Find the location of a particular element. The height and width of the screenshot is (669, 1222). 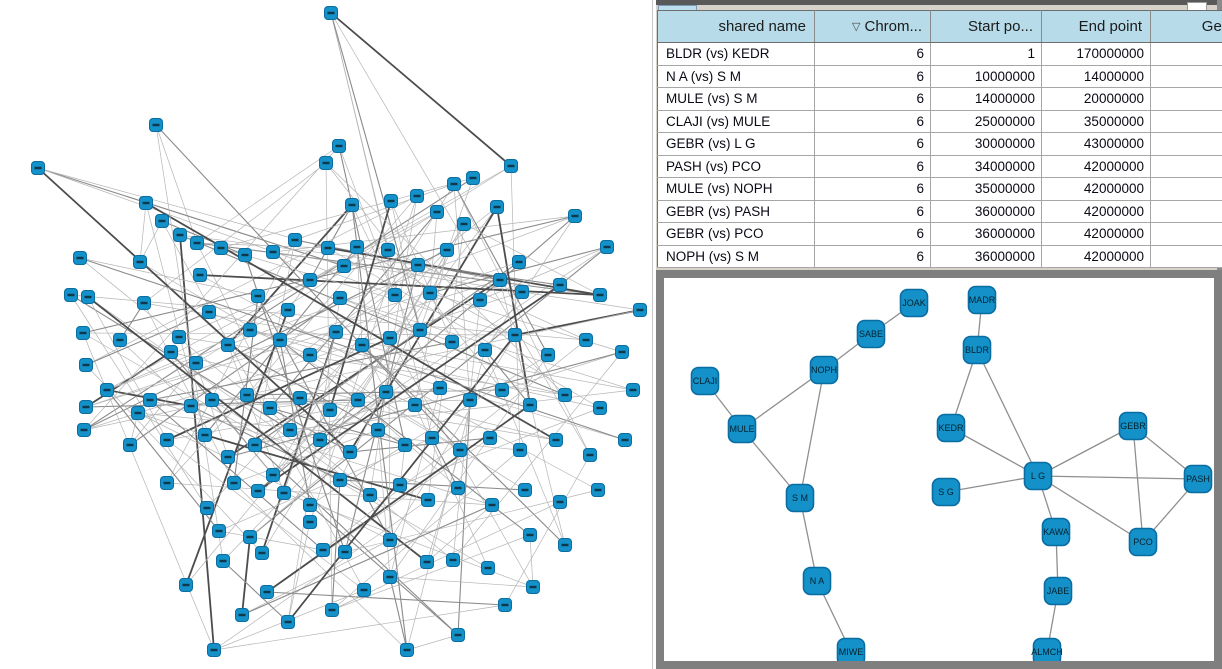

table-cell: 5.9 is located at coordinates (1186, 121).